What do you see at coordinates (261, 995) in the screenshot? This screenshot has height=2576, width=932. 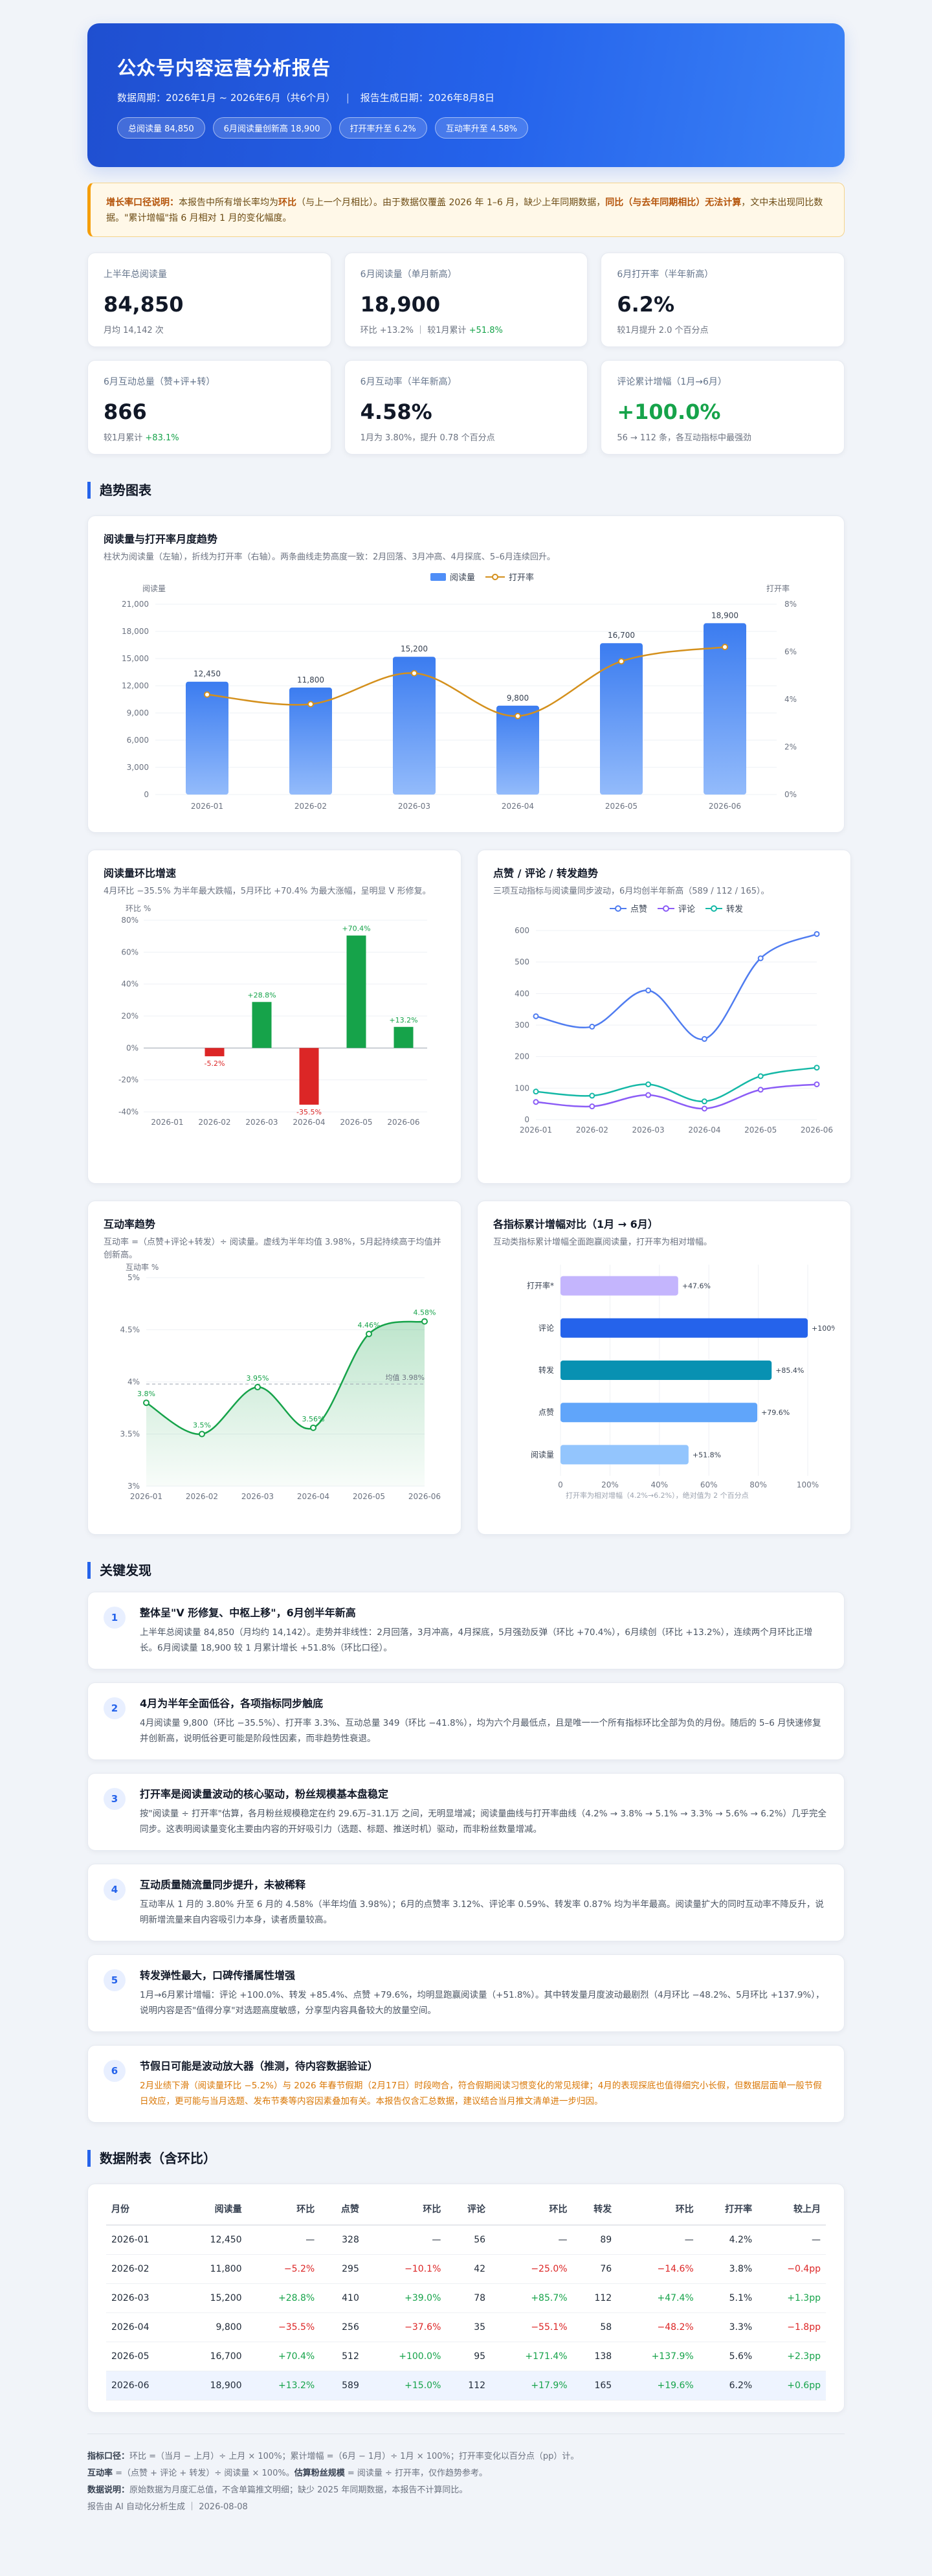 I see `bar-data-label: +28.8%` at bounding box center [261, 995].